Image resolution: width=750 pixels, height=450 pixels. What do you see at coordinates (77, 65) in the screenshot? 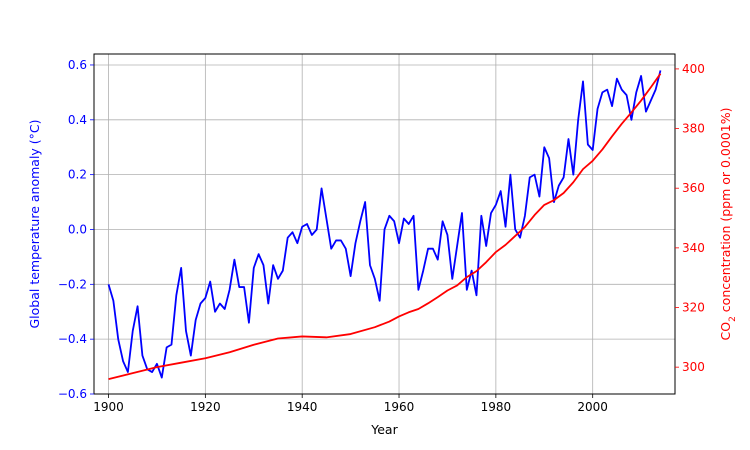
I see `y-left-tick-label: 0.6` at bounding box center [77, 65].